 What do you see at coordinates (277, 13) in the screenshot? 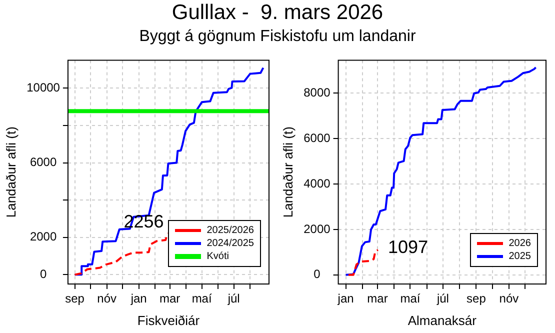
I see `chart-title: Gulllax - 9. mars 2026` at bounding box center [277, 13].